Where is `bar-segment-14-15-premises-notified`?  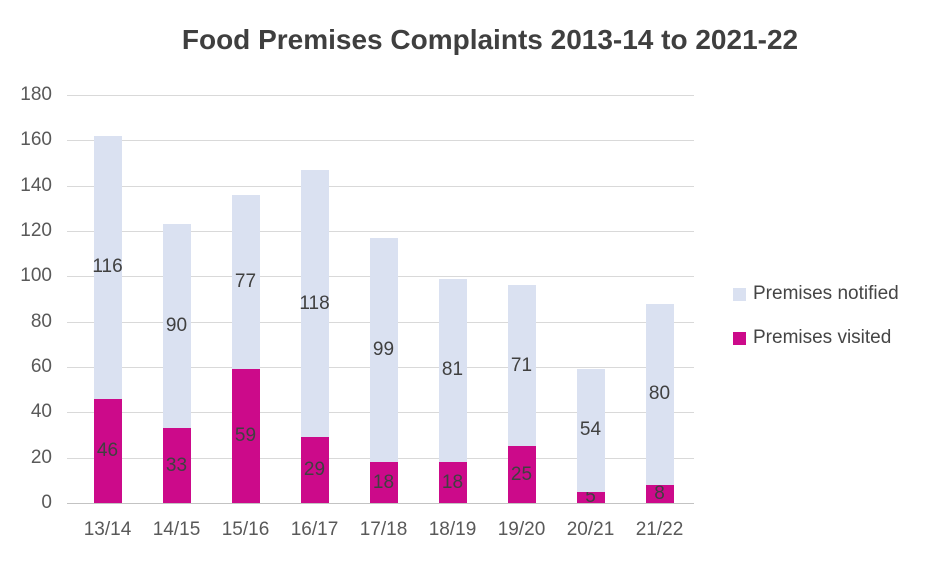
bar-segment-14-15-premises-notified is located at coordinates (176, 326).